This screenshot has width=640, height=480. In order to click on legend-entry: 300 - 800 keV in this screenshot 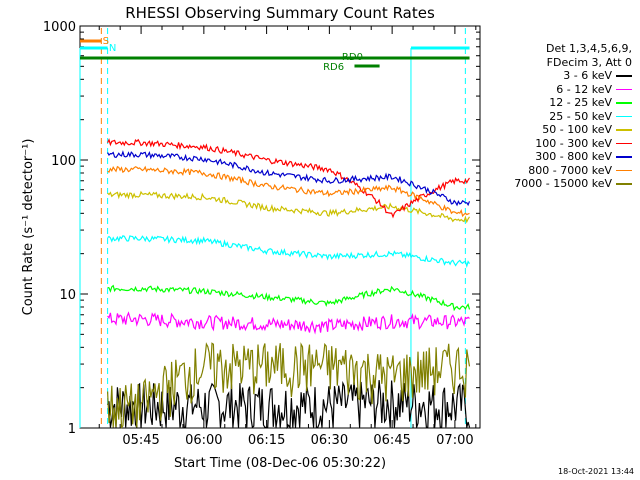, I will do `click(552, 157)`.